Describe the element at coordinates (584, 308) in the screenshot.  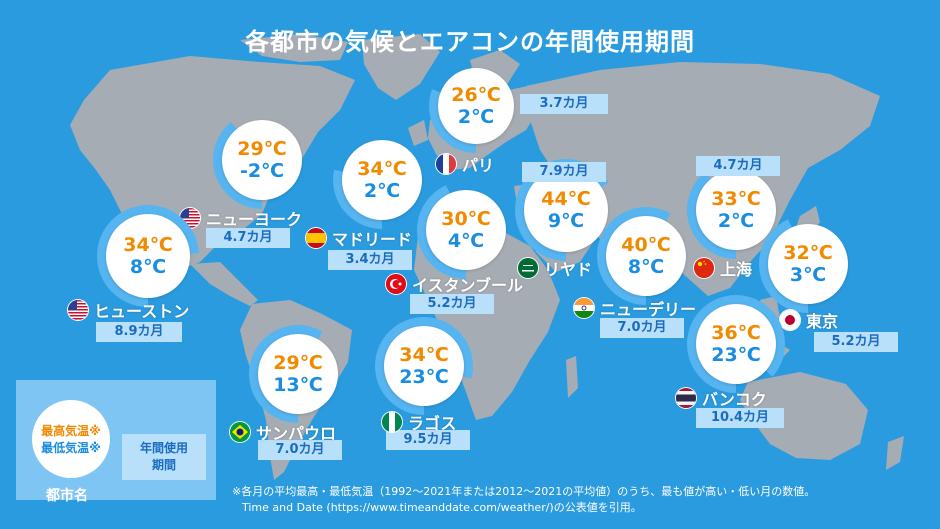
I see `india-flag-icon` at that location.